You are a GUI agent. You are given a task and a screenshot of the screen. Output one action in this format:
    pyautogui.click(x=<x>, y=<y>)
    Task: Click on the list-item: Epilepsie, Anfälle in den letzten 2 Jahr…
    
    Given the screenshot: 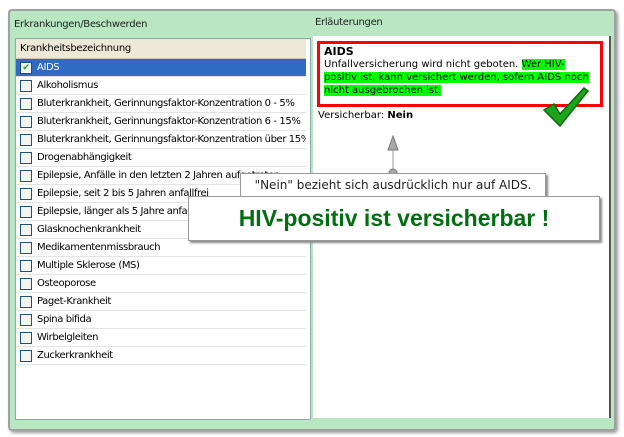 What is the action you would take?
    pyautogui.click(x=161, y=176)
    